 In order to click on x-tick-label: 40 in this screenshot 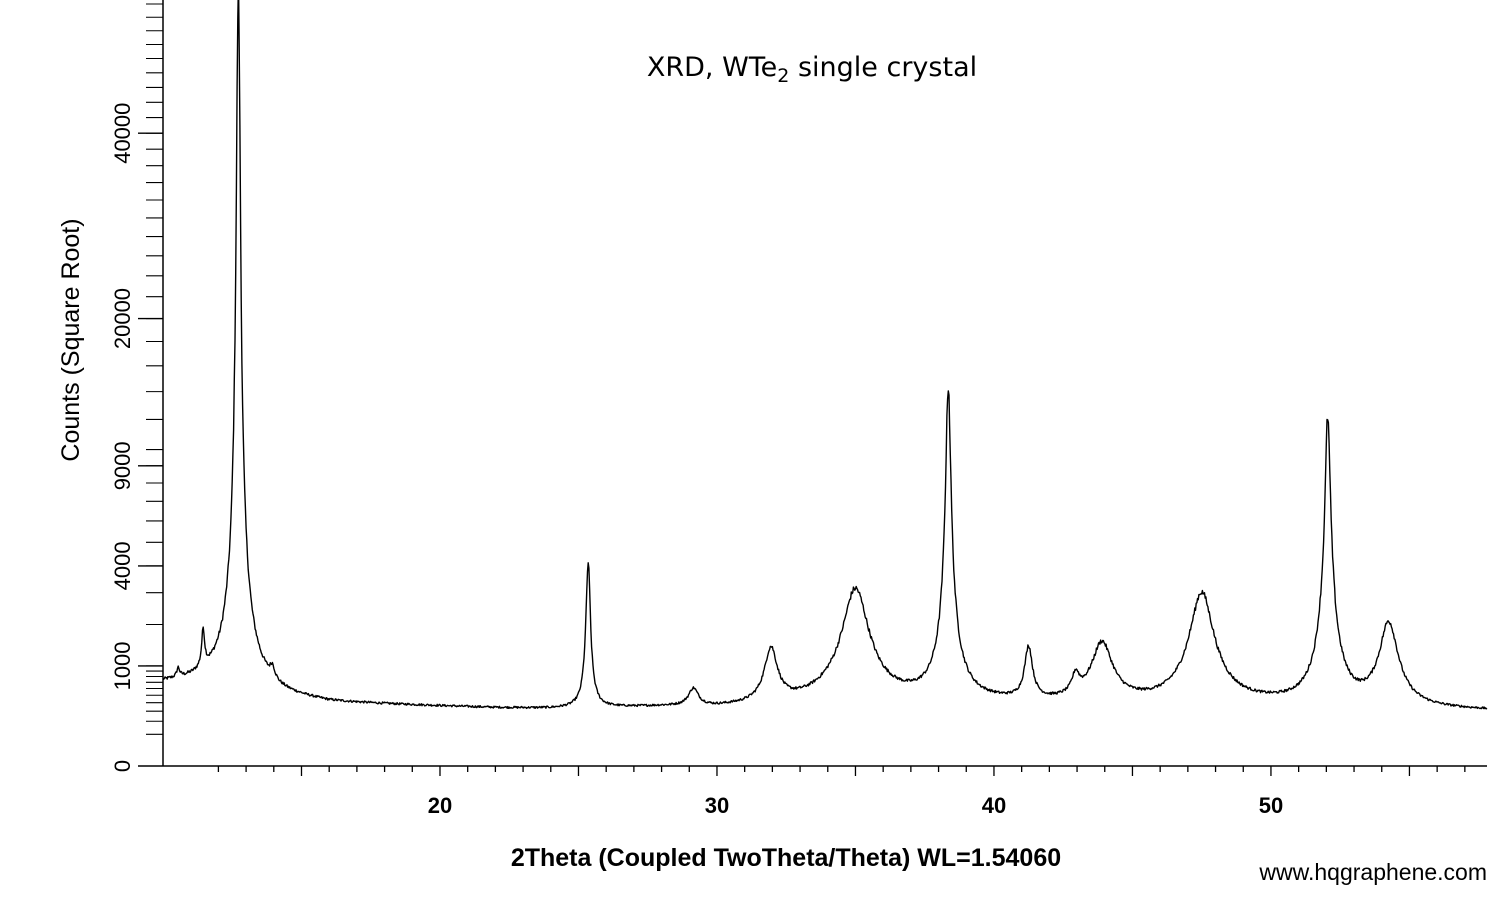, I will do `click(994, 805)`.